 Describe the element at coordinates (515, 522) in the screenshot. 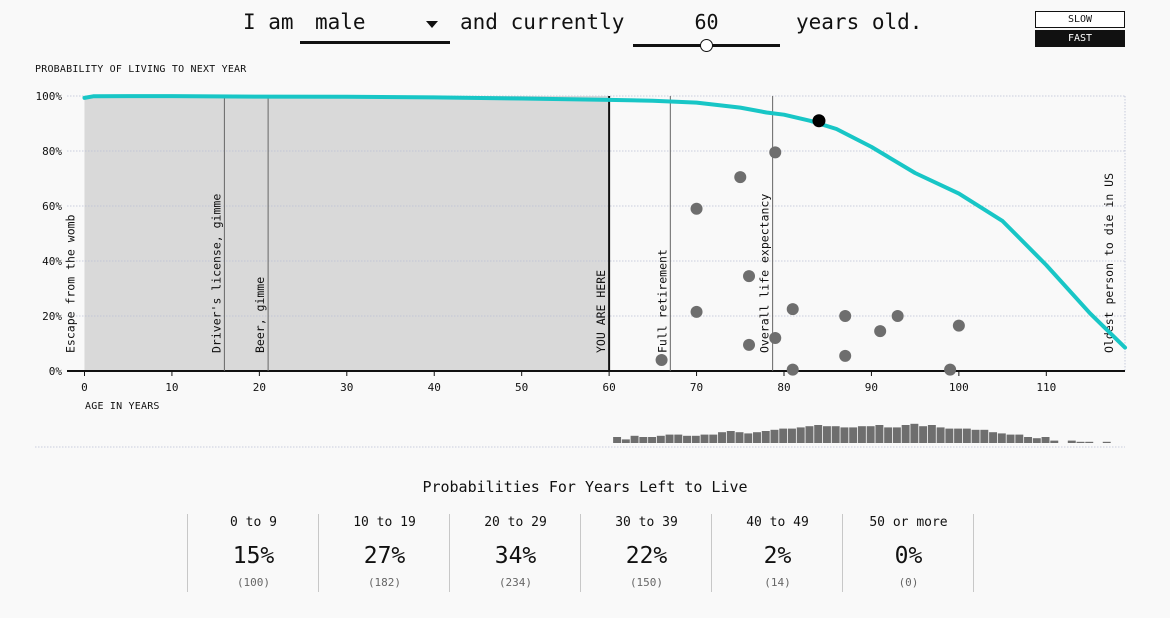

I see `bucket-label: 20 to 29` at that location.